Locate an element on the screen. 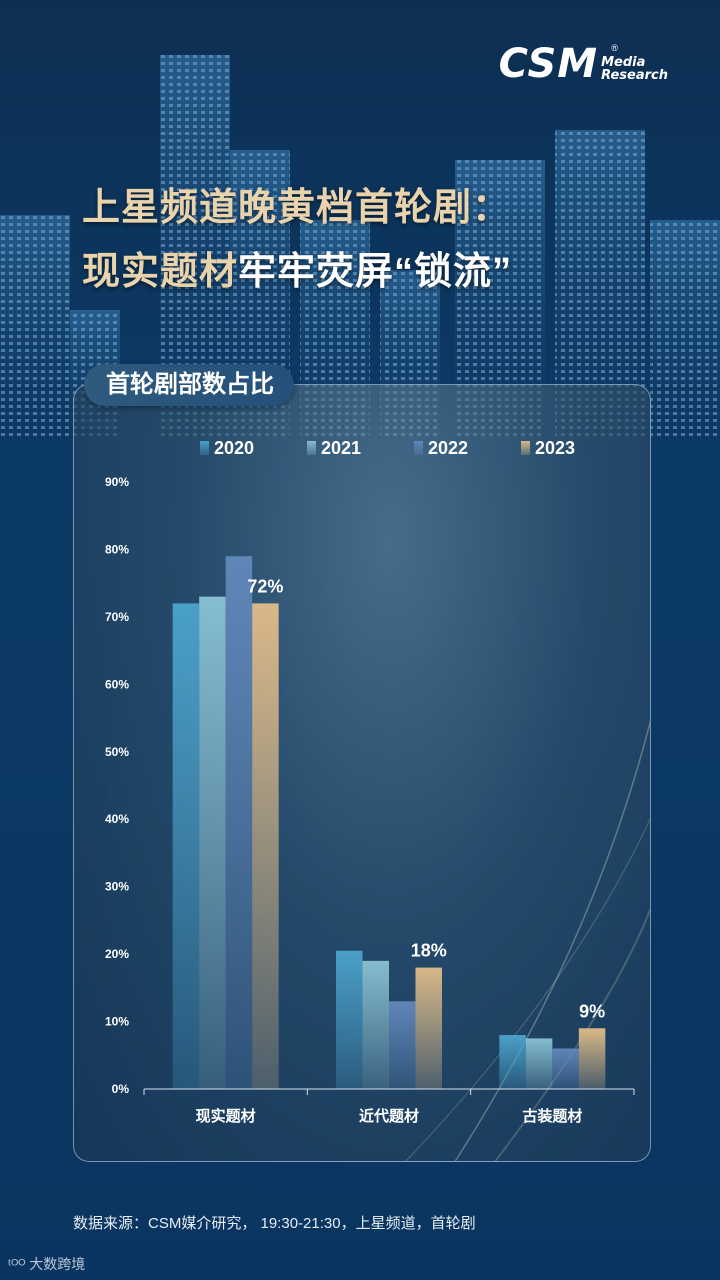 The image size is (720, 1280). panel-tag: 首轮剧部数占比 is located at coordinates (189, 385).